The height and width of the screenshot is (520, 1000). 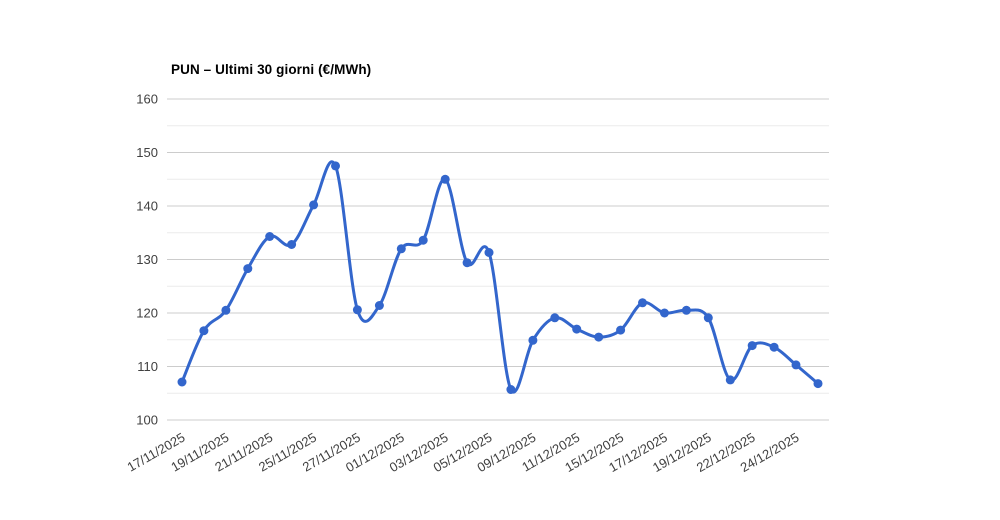 What do you see at coordinates (147, 99) in the screenshot?
I see `y-axis-tick-label: 160` at bounding box center [147, 99].